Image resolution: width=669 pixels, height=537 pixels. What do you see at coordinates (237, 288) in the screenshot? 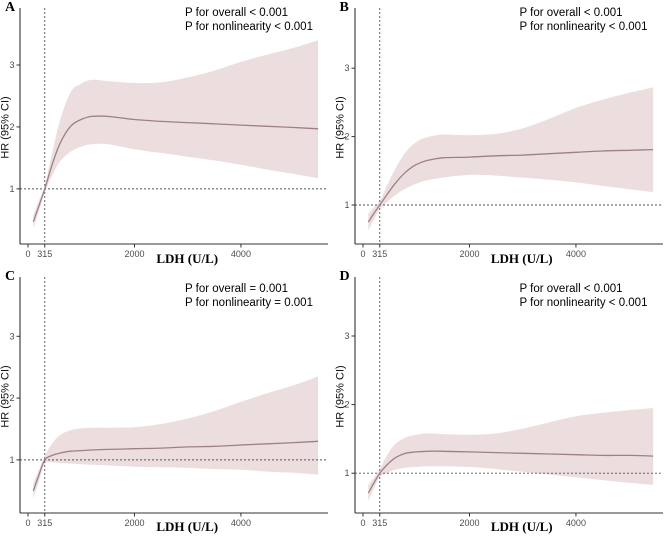
I see `p-overall-text: P for overall = 0.001` at bounding box center [237, 288].